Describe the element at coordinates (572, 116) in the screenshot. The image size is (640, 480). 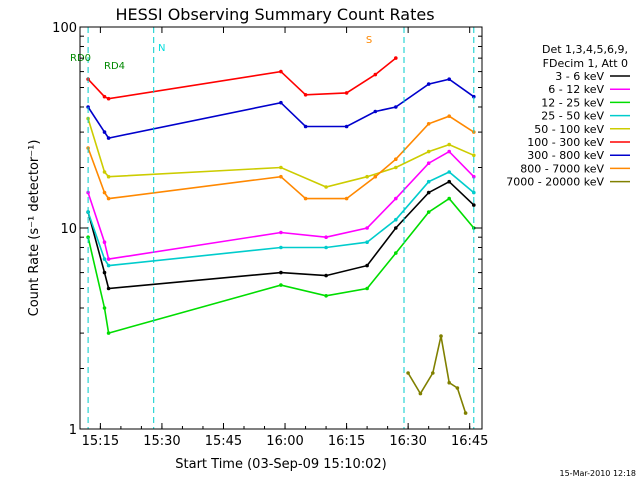
I see `legend-label-3: 25 - 50 keV` at that location.